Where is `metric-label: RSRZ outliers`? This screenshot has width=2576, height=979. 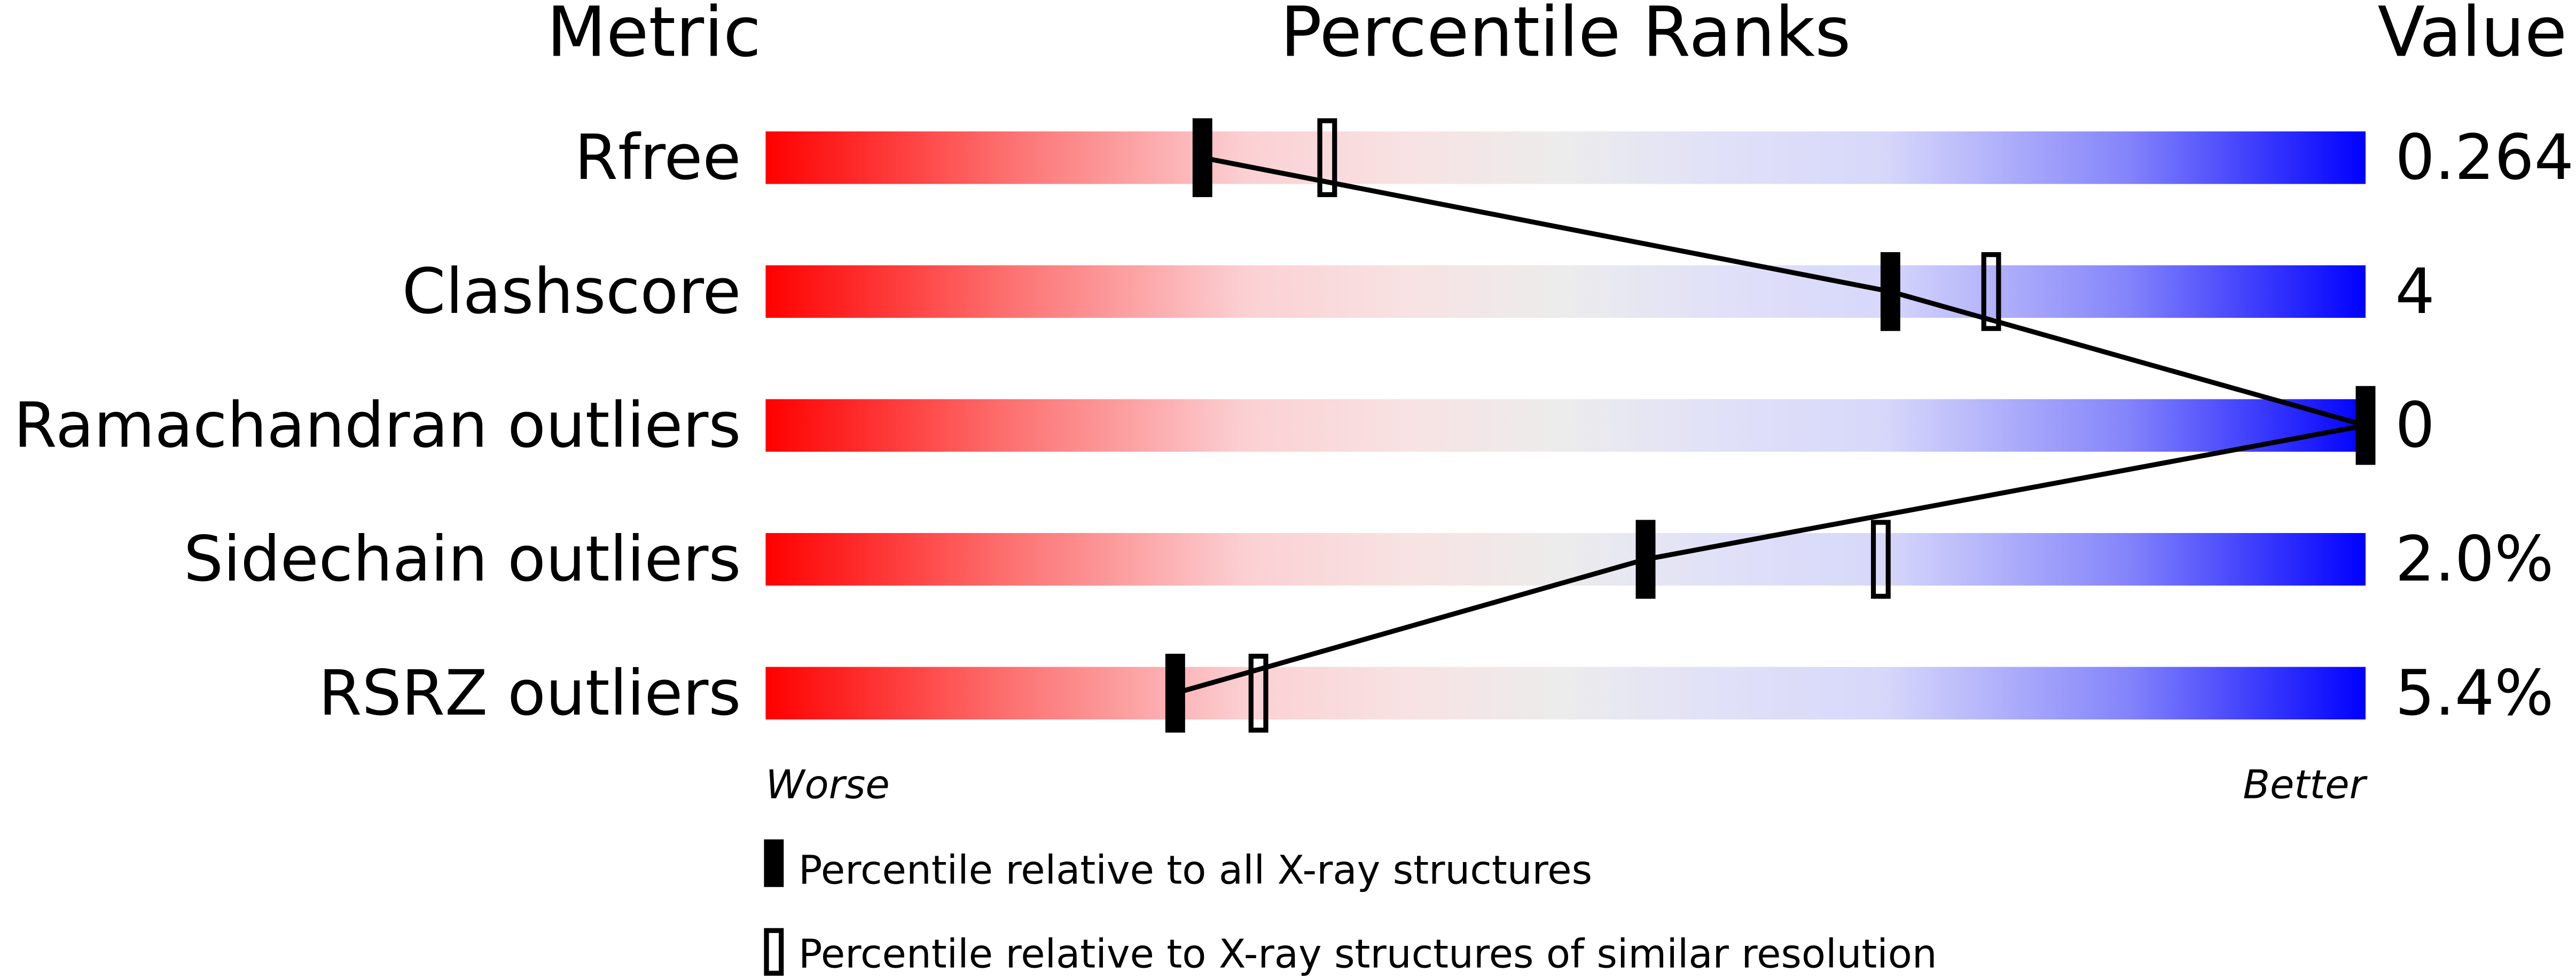
metric-label: RSRZ outliers is located at coordinates (529, 693).